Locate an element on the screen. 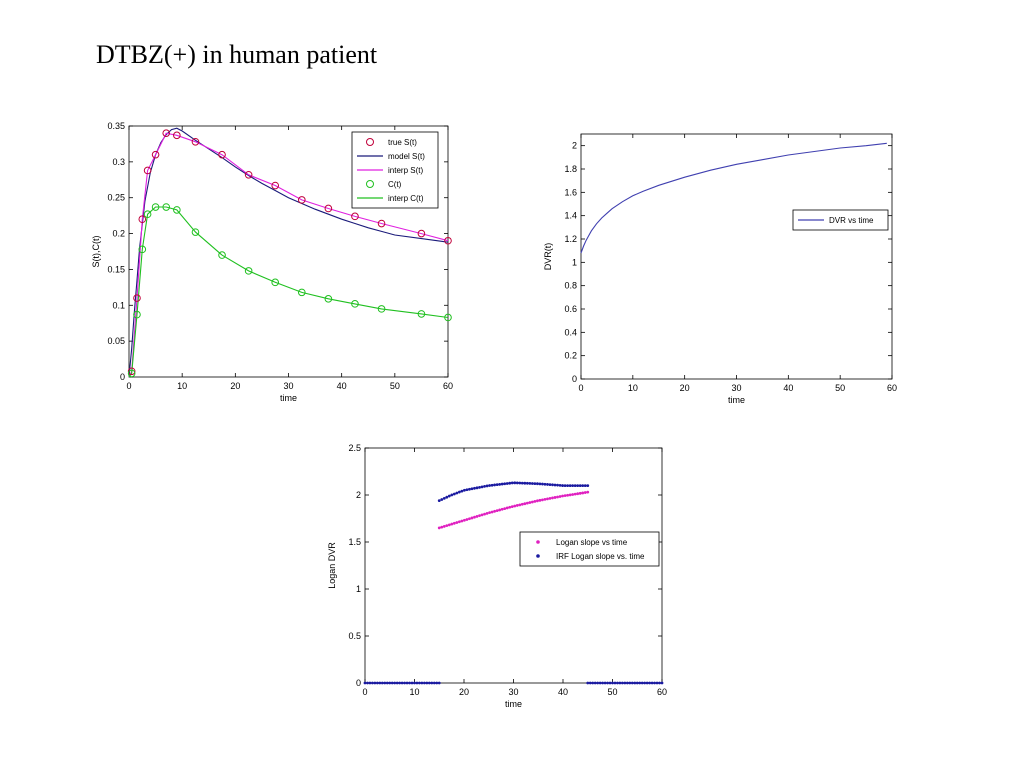 The height and width of the screenshot is (768, 1024). y-tick-label: 1.4 is located at coordinates (570, 216).